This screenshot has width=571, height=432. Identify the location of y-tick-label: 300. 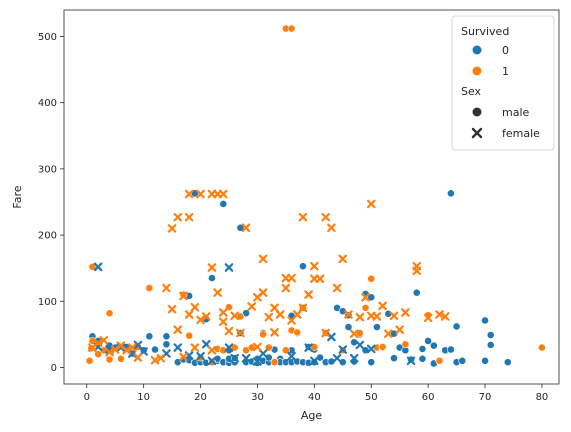
(47, 169).